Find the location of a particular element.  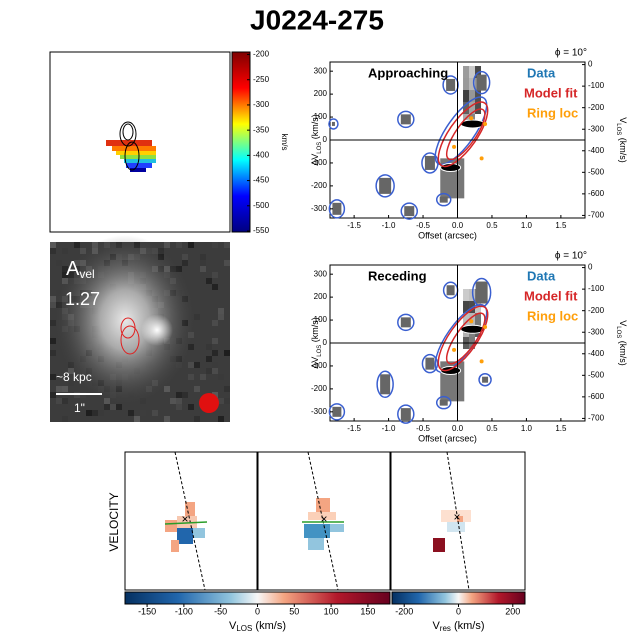

tick-label: -550 is located at coordinates (261, 230).